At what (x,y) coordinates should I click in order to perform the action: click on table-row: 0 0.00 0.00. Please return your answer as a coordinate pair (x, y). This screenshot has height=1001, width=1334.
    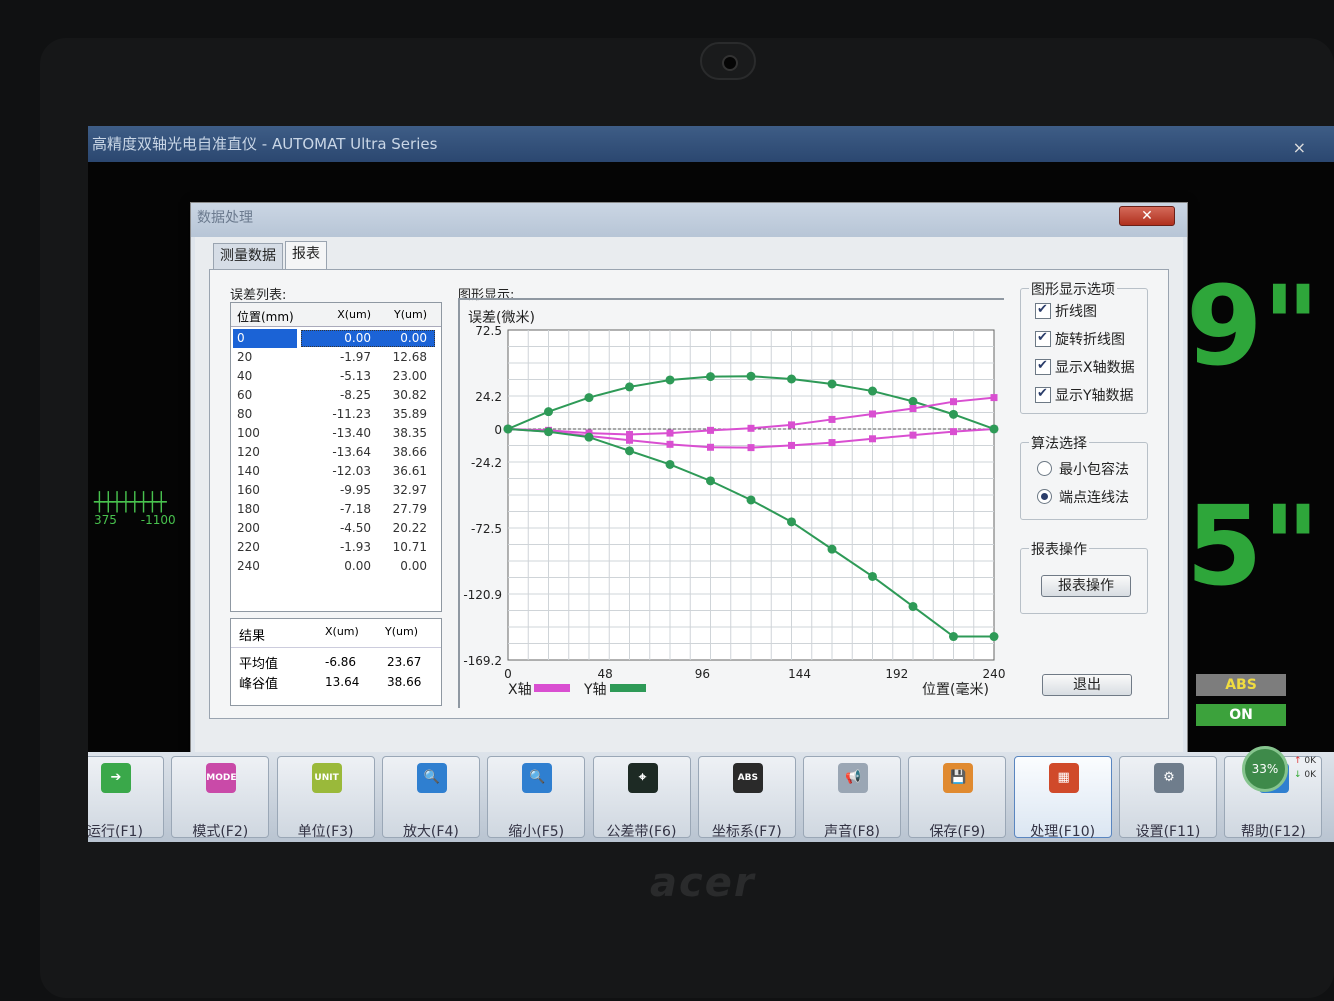
    Looking at the image, I should click on (336, 338).